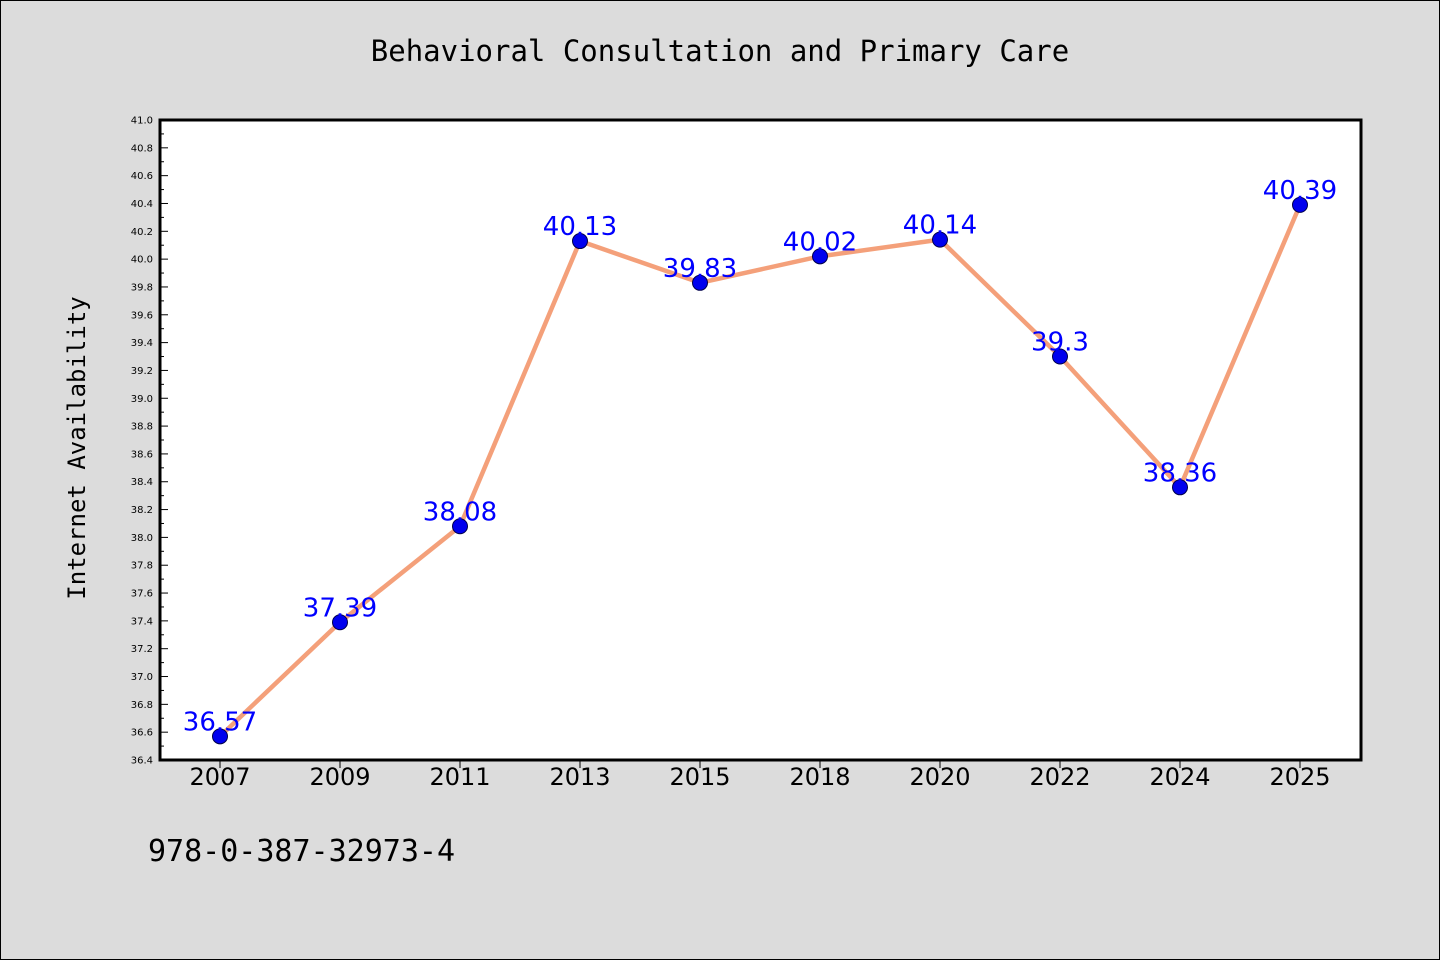 The height and width of the screenshot is (960, 1440). I want to click on y-tick-label: 36.4, so click(142, 761).